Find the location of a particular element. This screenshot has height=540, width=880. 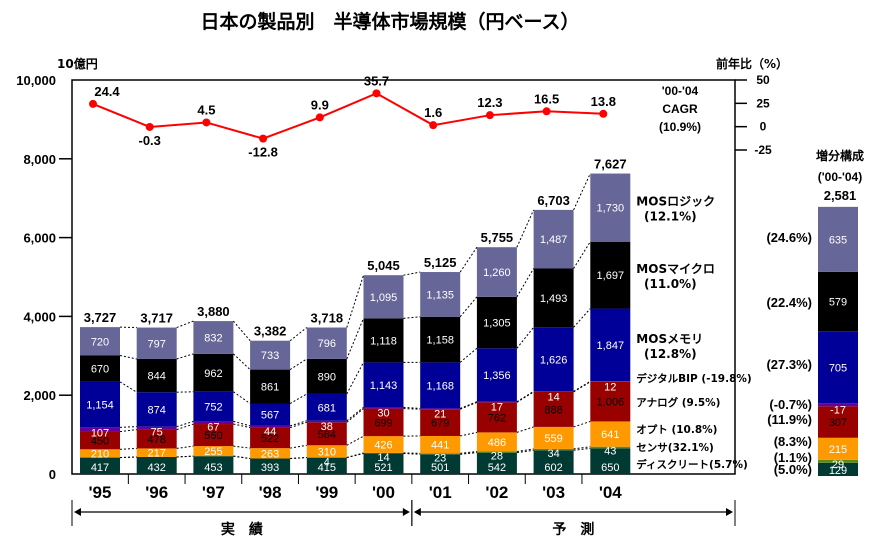

bar-segment-label: 107 is located at coordinates (100, 433).